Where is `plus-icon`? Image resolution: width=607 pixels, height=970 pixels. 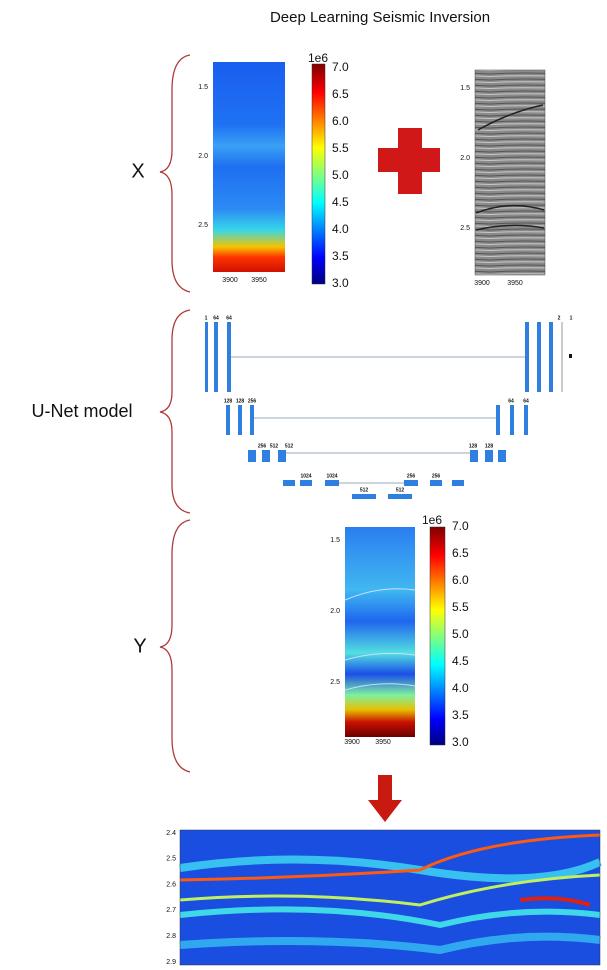 plus-icon is located at coordinates (409, 161).